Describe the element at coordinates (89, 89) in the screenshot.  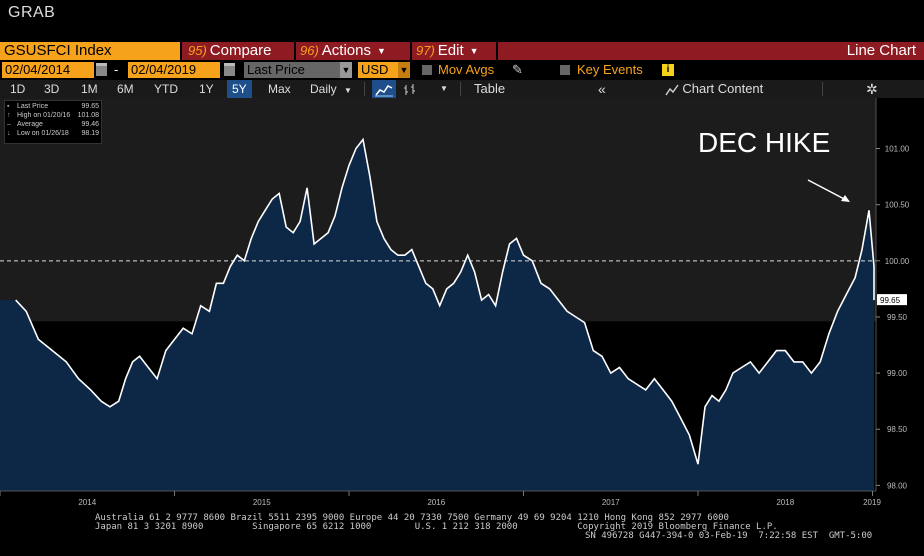
I see `timeframe-1m: 1M` at that location.